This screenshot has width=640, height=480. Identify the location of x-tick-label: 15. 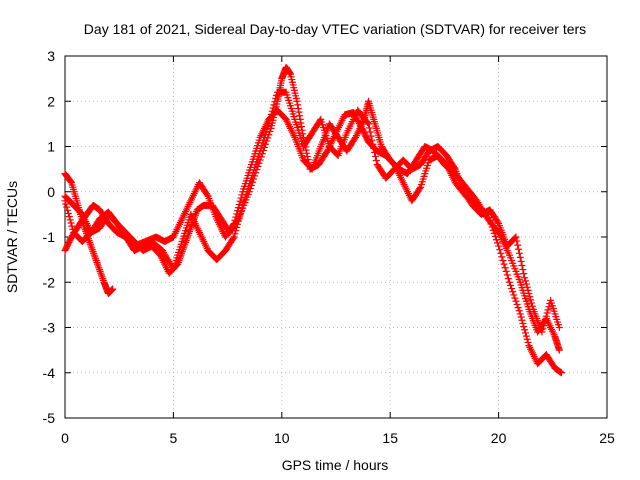
(390, 438).